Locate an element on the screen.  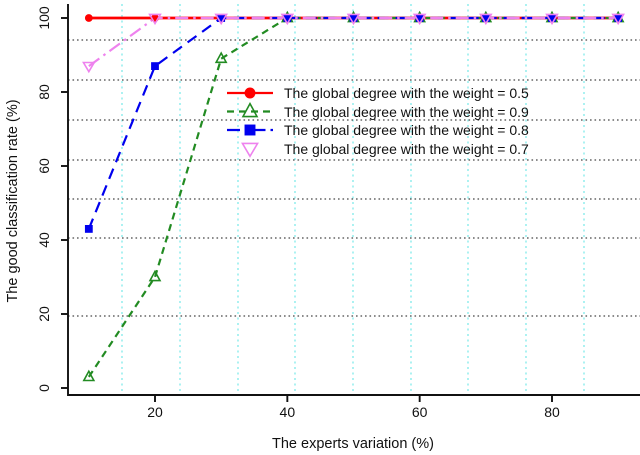
y-tick-label: 60 is located at coordinates (44, 166).